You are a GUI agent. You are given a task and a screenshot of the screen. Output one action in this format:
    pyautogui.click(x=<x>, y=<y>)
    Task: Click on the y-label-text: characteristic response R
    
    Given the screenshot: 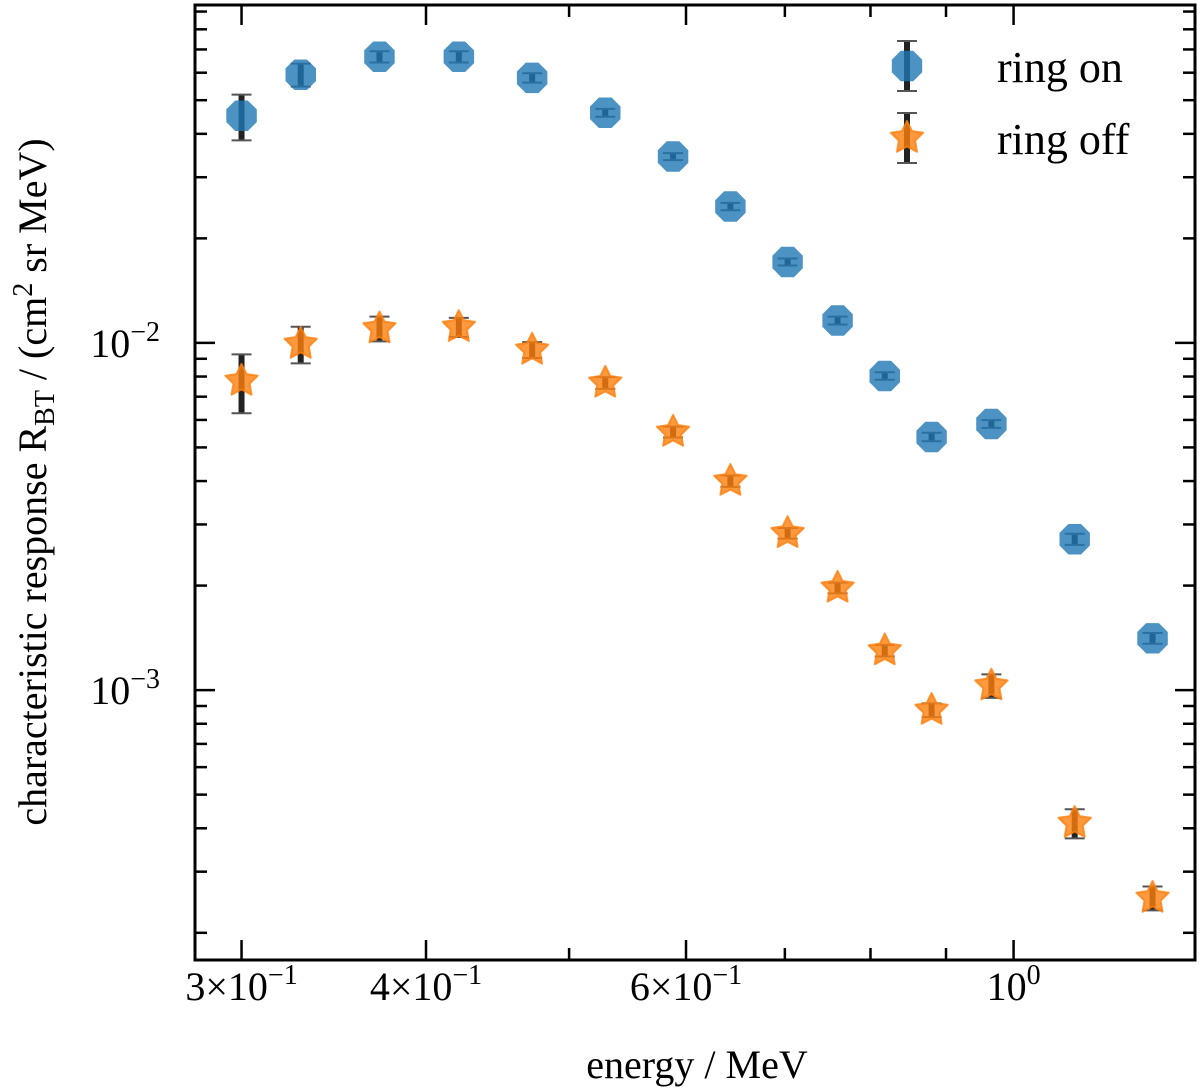 What is the action you would take?
    pyautogui.click(x=32, y=626)
    